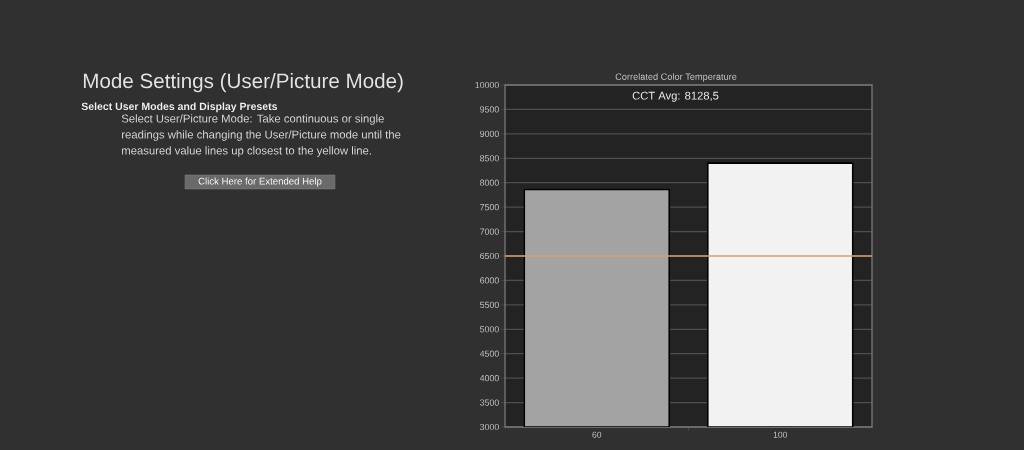  What do you see at coordinates (489, 158) in the screenshot?
I see `y-tick-label: 8500` at bounding box center [489, 158].